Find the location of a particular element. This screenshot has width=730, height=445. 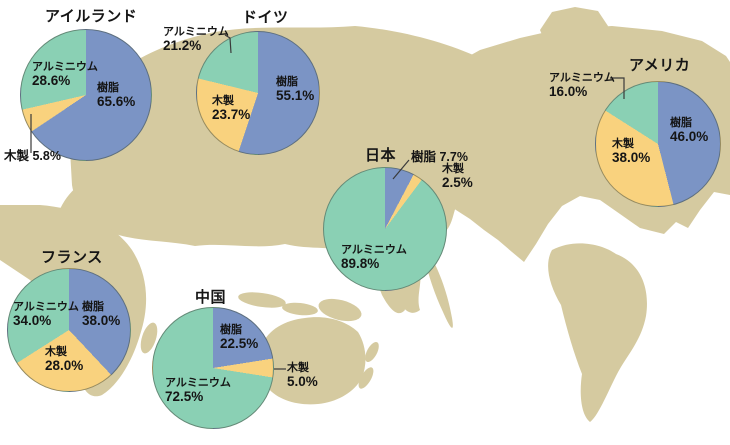

slice-percent-china-wood: 5.0% is located at coordinates (302, 382).